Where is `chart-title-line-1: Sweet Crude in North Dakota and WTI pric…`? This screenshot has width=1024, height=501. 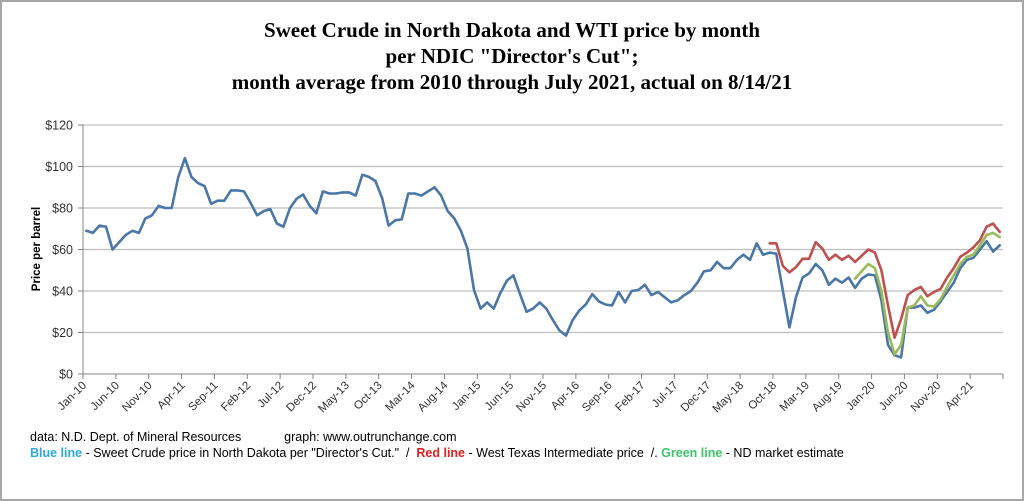
chart-title-line-1: Sweet Crude in North Dakota and WTI pric… is located at coordinates (512, 30).